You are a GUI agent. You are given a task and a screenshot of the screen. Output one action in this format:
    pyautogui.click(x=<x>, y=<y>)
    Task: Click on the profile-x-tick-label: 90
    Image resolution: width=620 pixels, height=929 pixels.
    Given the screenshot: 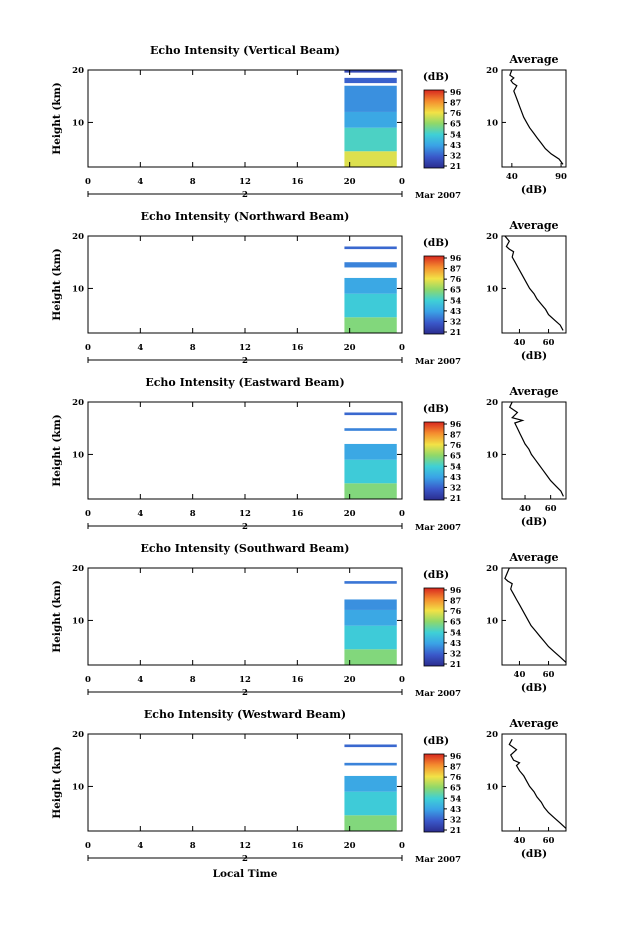 What is the action you would take?
    pyautogui.click(x=561, y=177)
    